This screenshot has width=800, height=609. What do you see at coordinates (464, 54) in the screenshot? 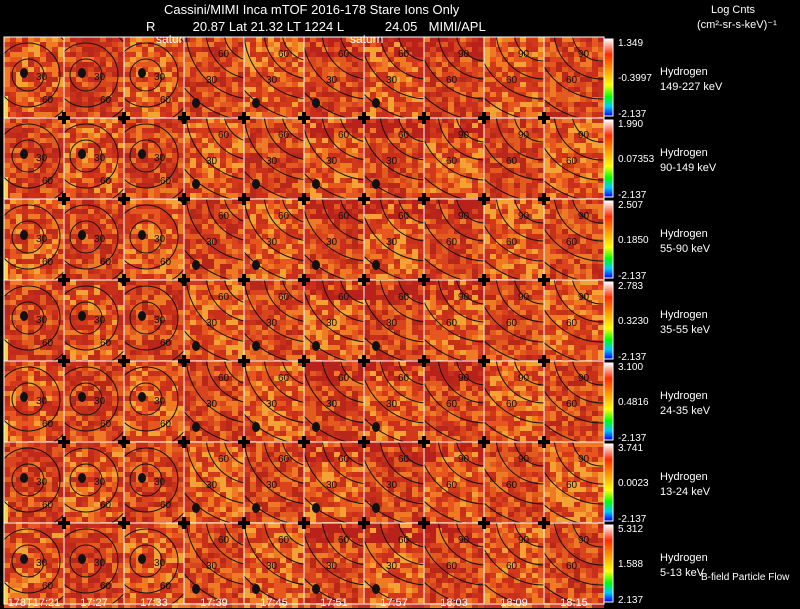
I see `contour-label: 90` at bounding box center [464, 54].